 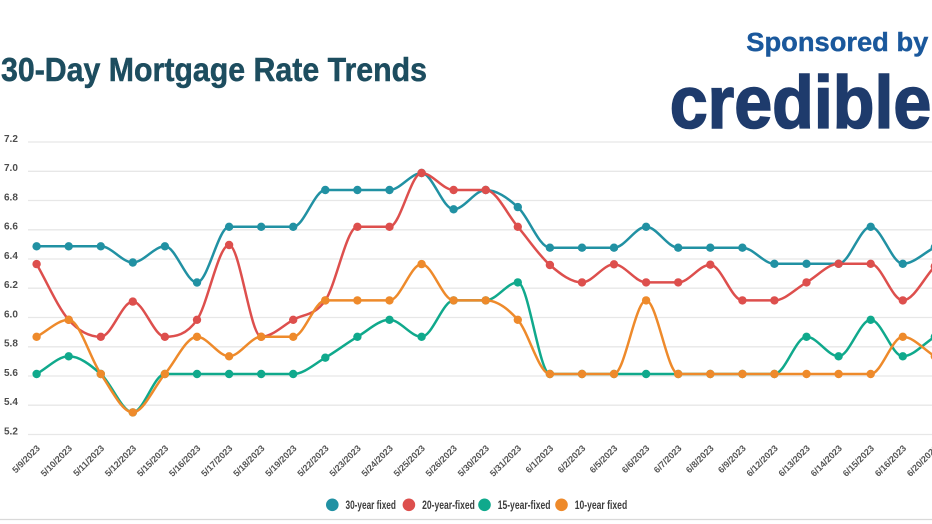 I want to click on svg-text: 20-year-fixed, so click(x=448, y=505).